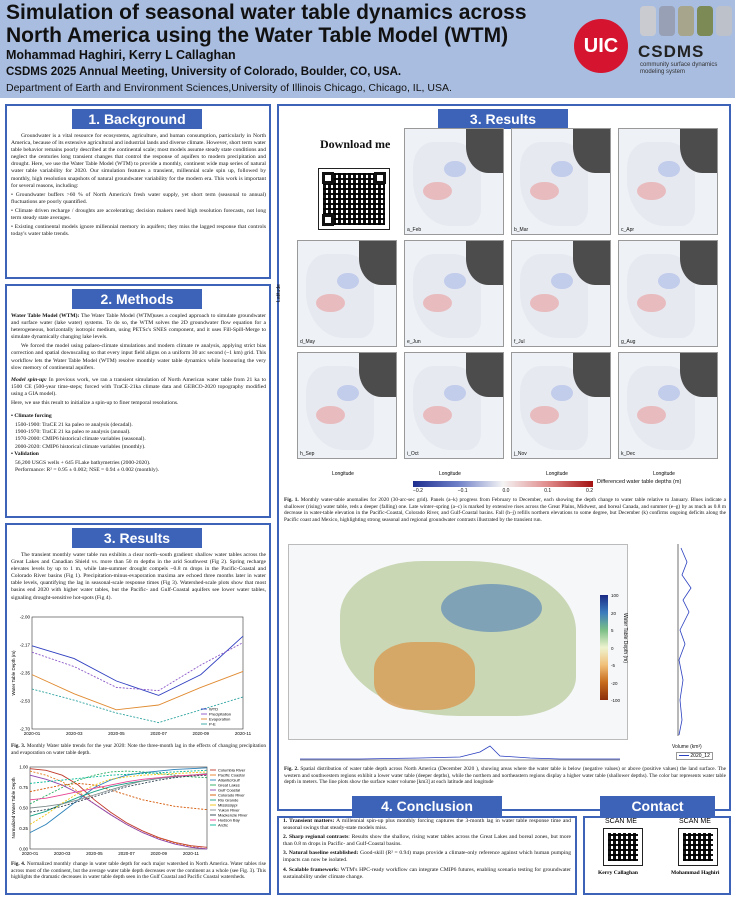 This screenshot has height=899, width=735. I want to click on y-tick-label: -2.70, so click(25, 729).